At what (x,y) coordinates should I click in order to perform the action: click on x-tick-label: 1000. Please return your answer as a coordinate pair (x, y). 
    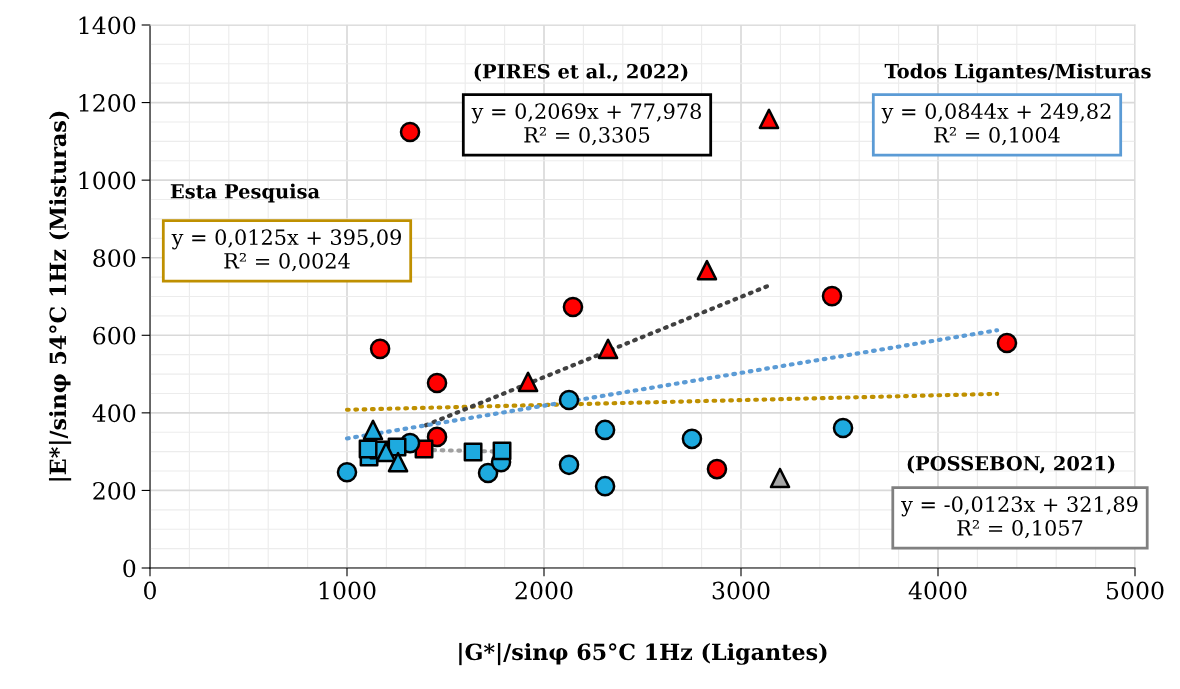
    Looking at the image, I should click on (347, 590).